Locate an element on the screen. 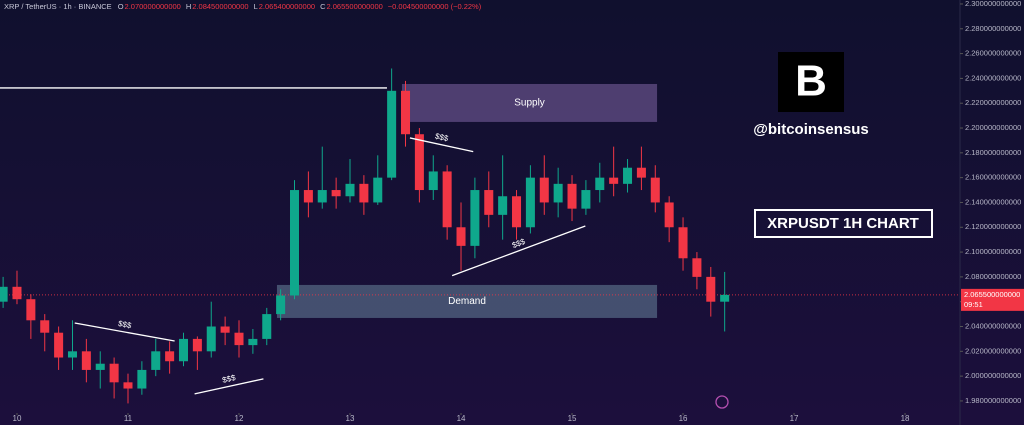 The image size is (1024, 425). ohlc-value: 2.065500000000 is located at coordinates (354, 6).